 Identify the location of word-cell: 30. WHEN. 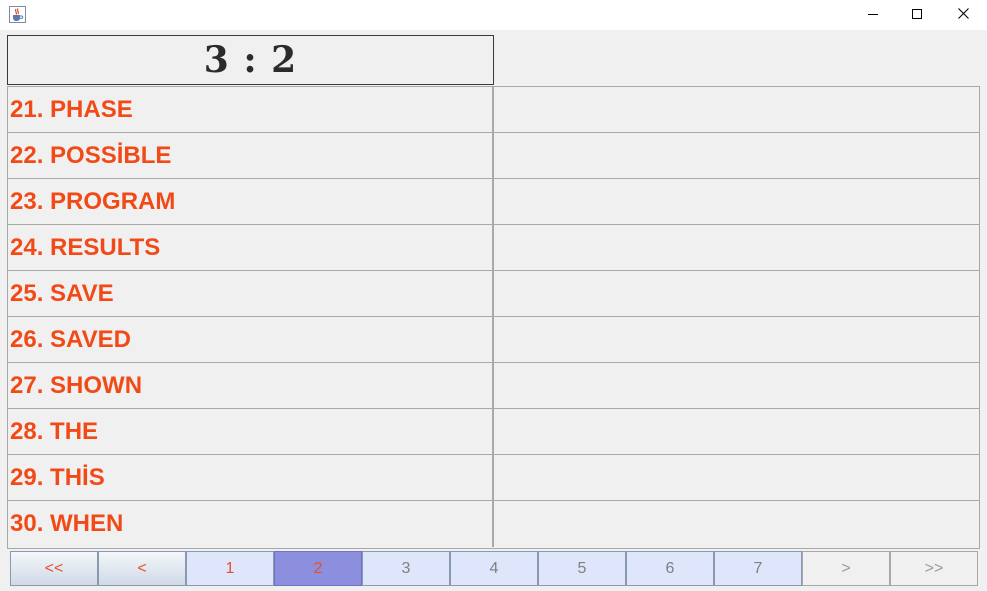
(251, 524).